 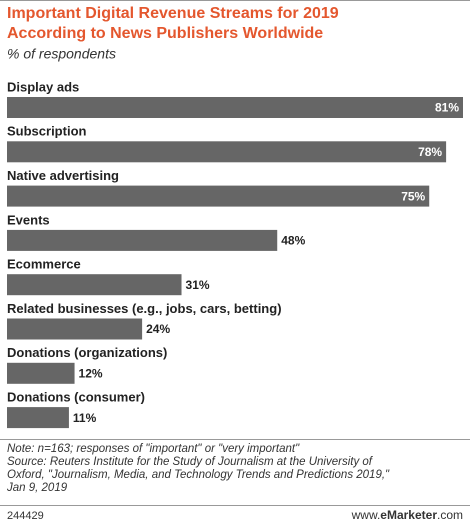 I want to click on category-label: Native advertising, so click(x=63, y=175).